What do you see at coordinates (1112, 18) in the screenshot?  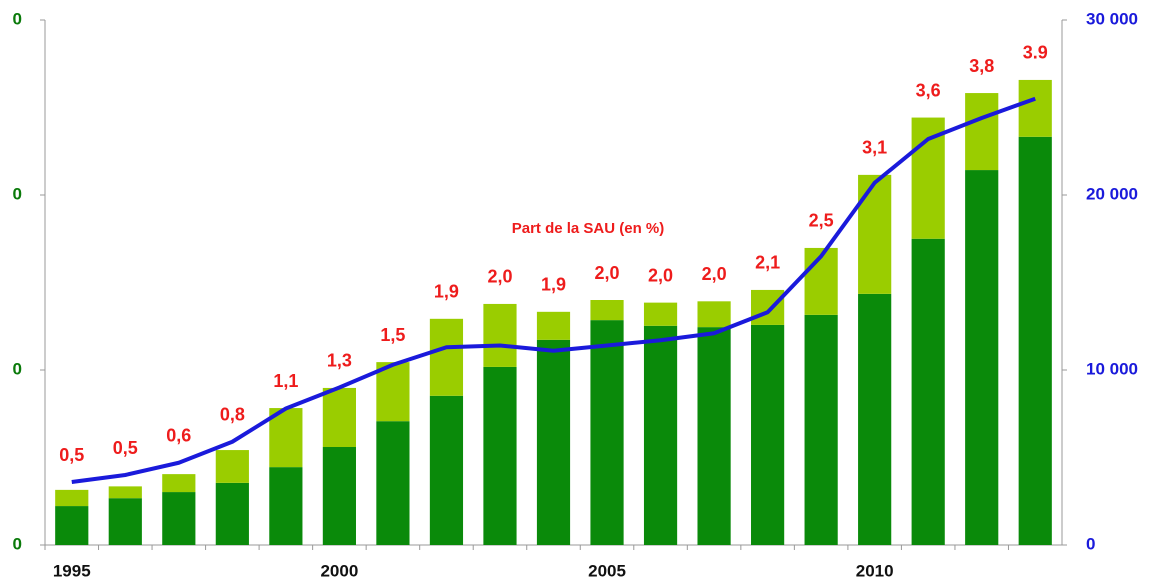 I see `y2-tick-label: 30 000` at bounding box center [1112, 18].